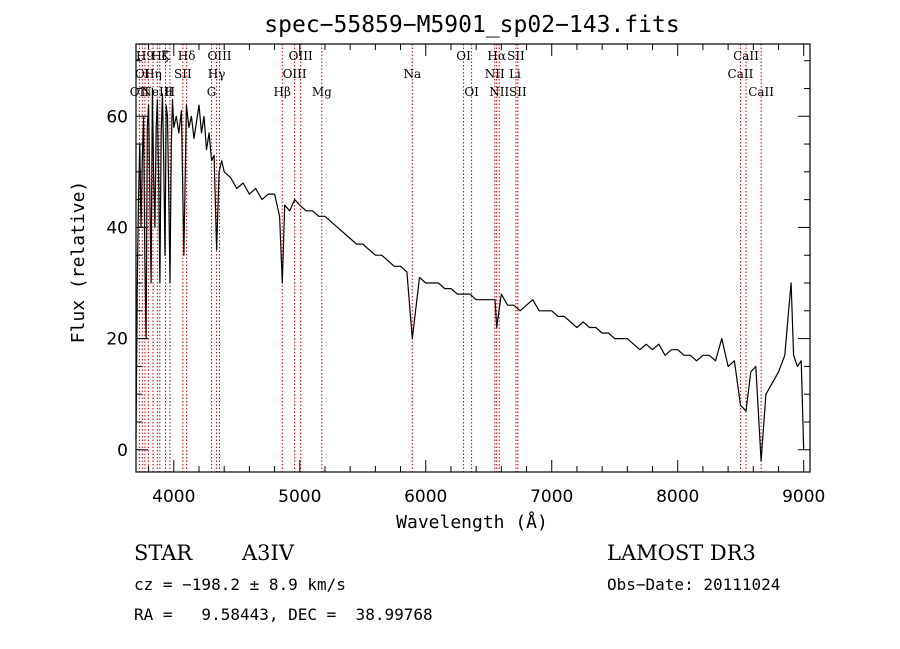  Describe the element at coordinates (217, 74) in the screenshot. I see `spectral-line-label: Hγ` at that location.